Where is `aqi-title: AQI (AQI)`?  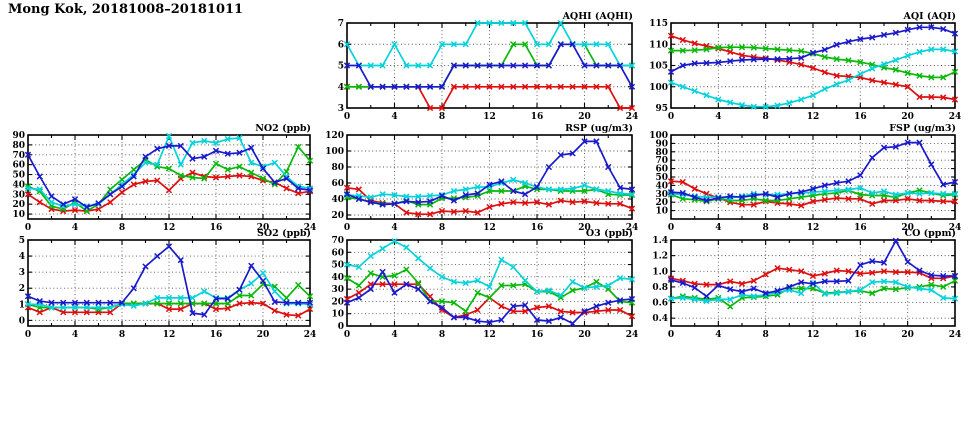
aqi-title: AQI (AQI) is located at coordinates (929, 16).